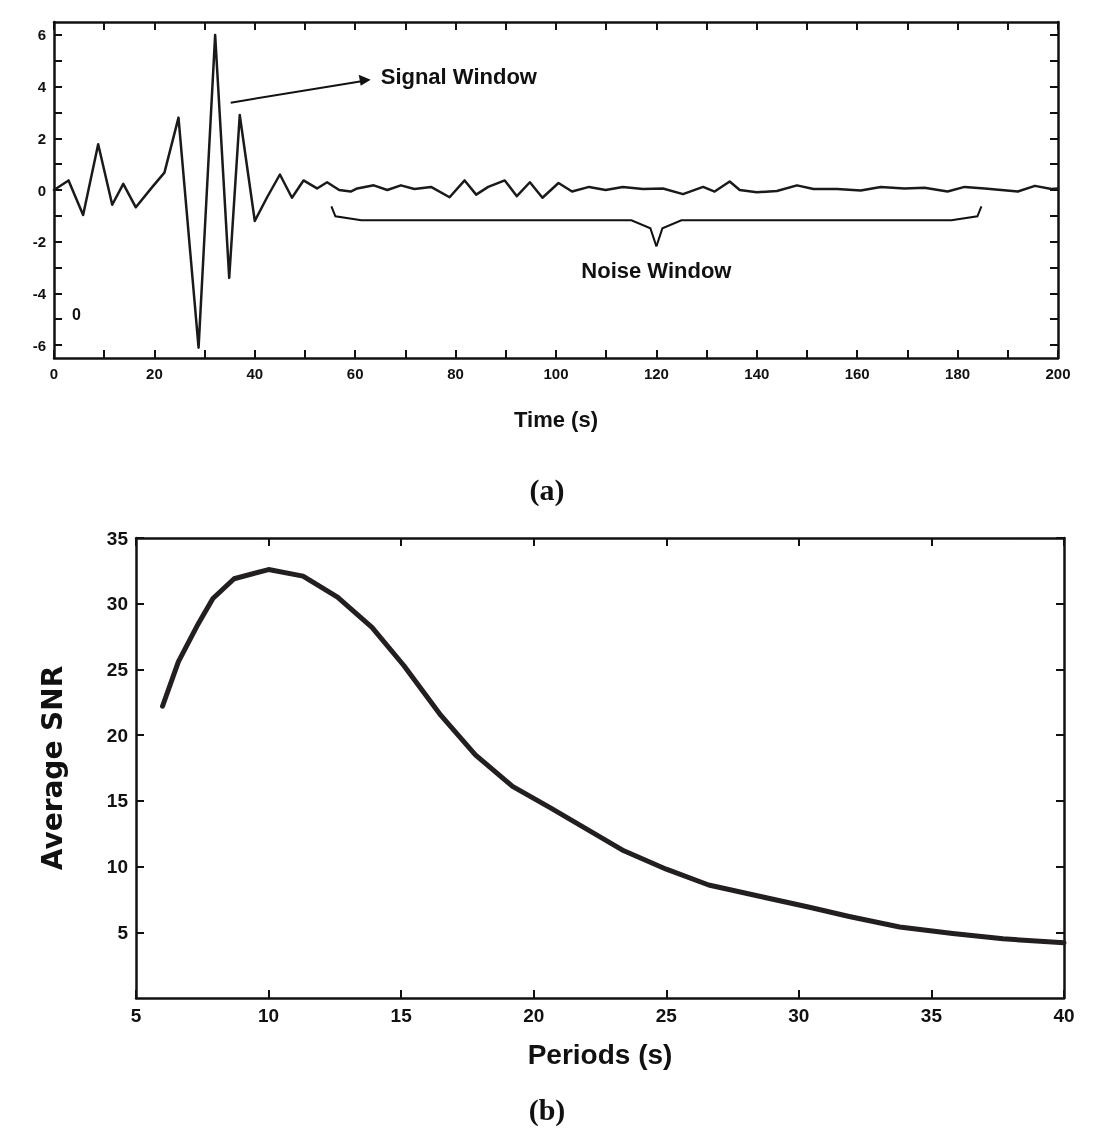 The height and width of the screenshot is (1140, 1094). I want to click on x-tick-label: 140, so click(757, 373).